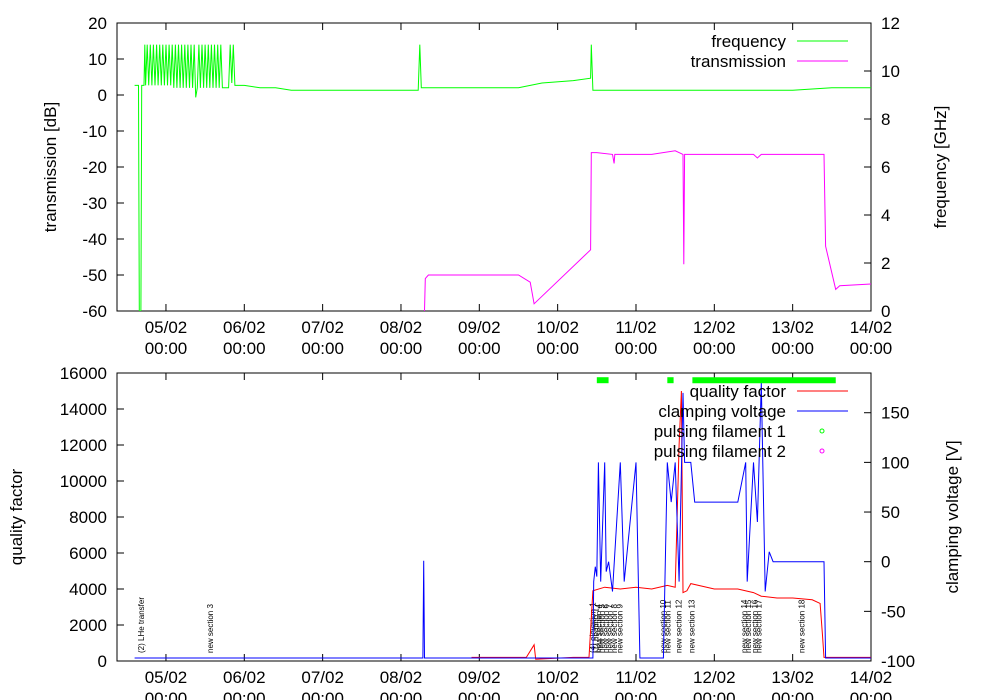  I want to click on legend-label: frequency, so click(748, 41).